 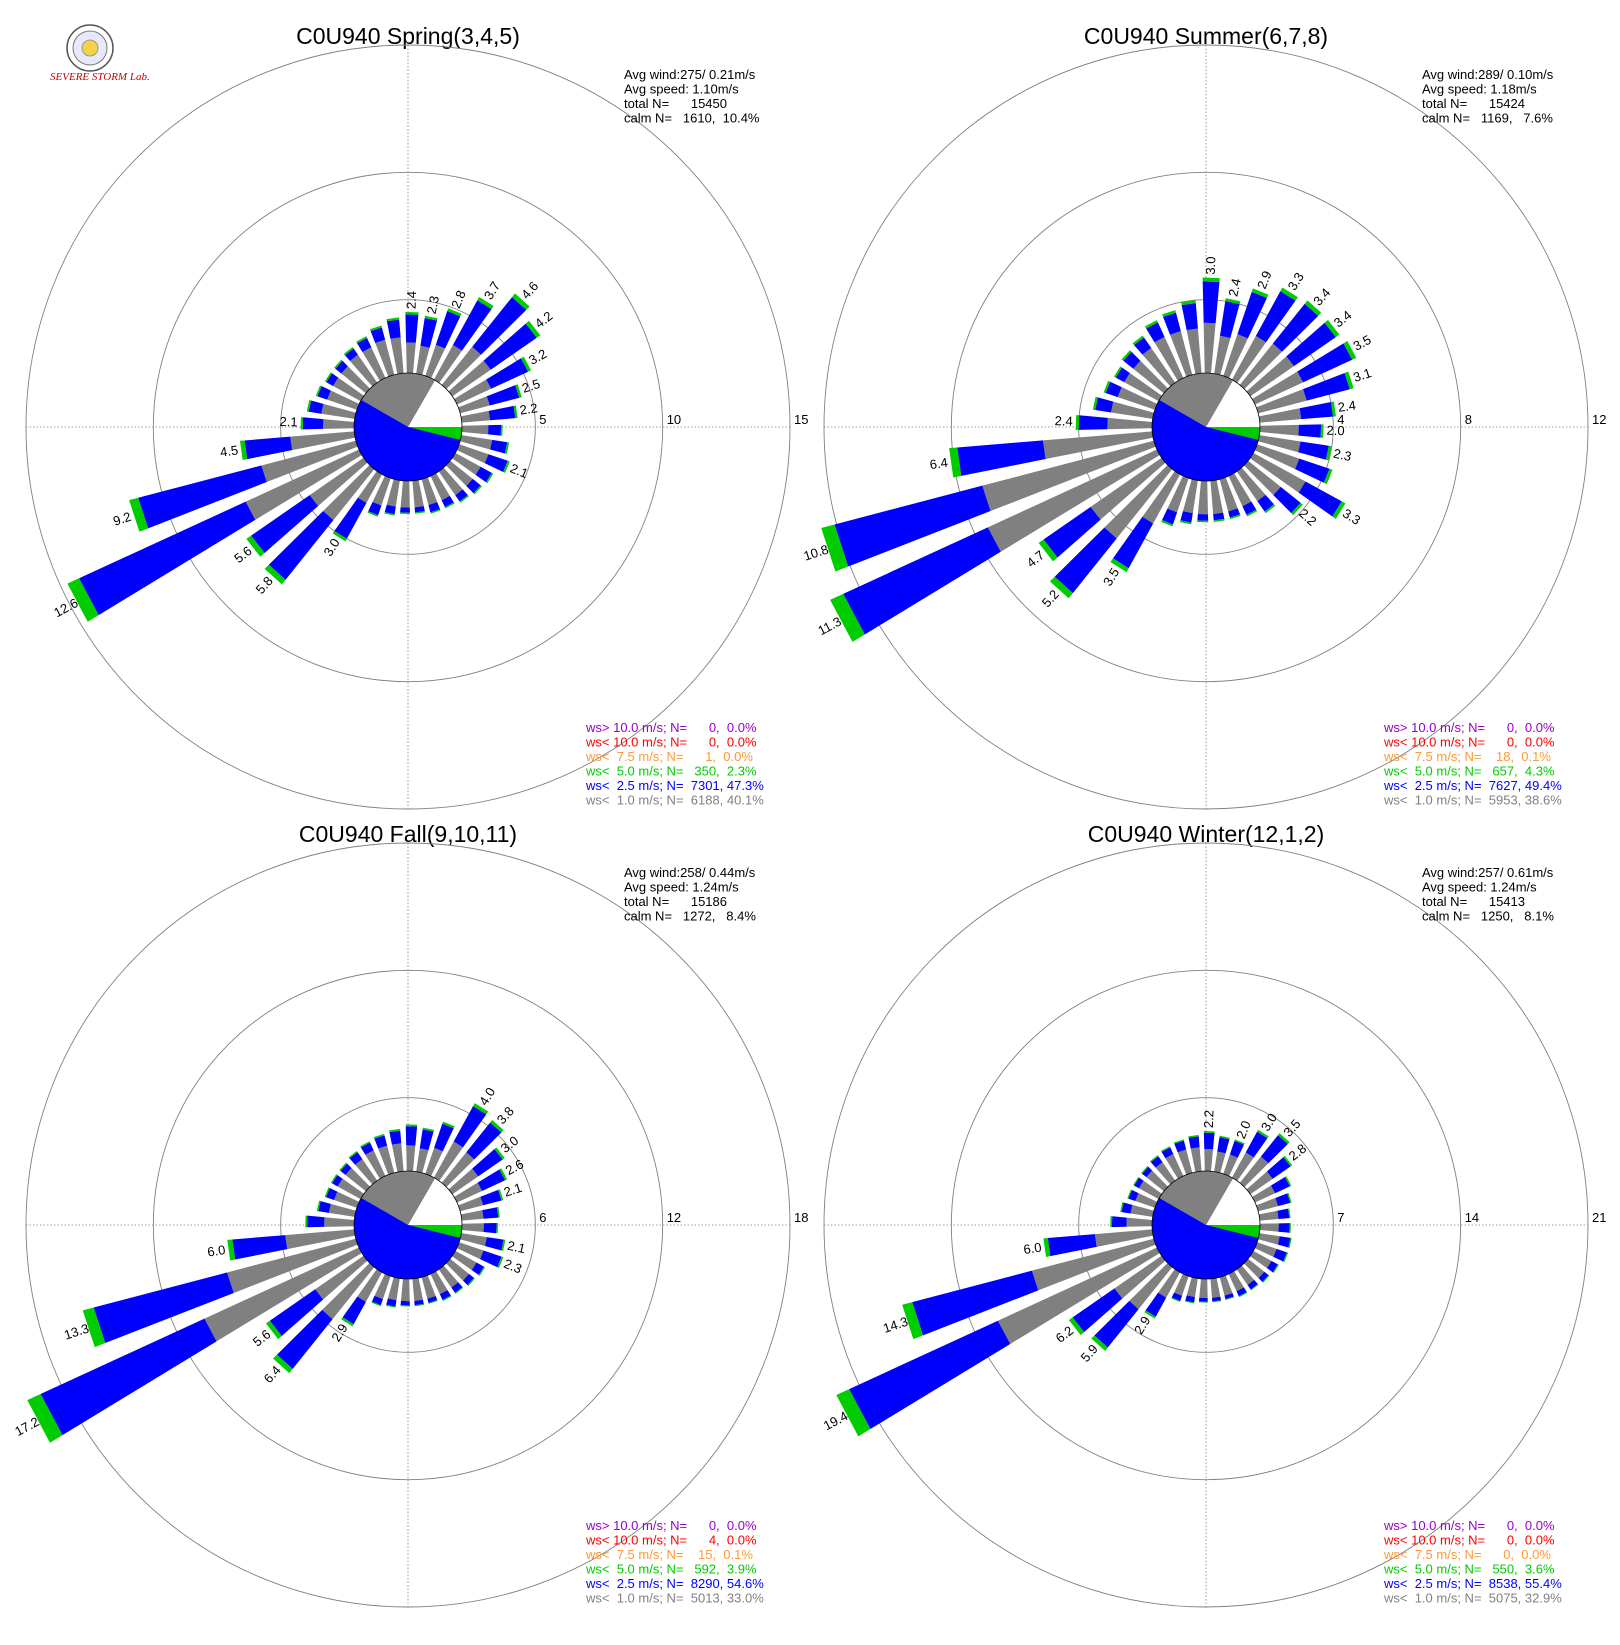 What do you see at coordinates (1340, 419) in the screenshot?
I see `ring-label: 4` at bounding box center [1340, 419].